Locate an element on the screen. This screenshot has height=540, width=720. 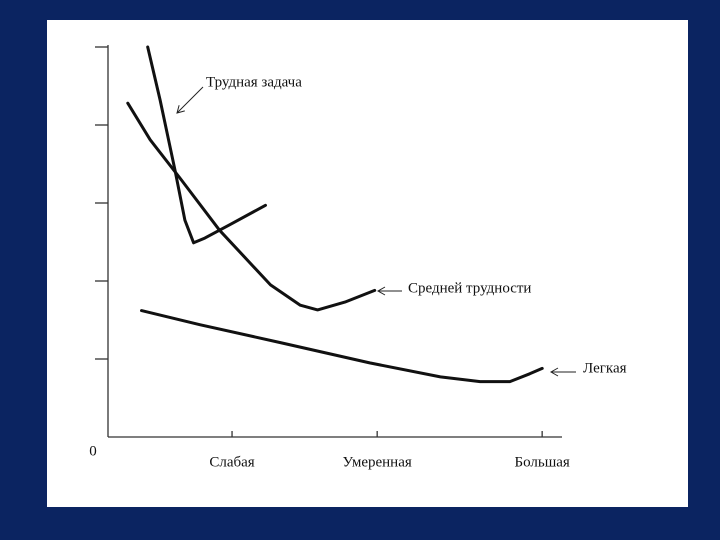
series-label: Трудная задача is located at coordinates (254, 82).